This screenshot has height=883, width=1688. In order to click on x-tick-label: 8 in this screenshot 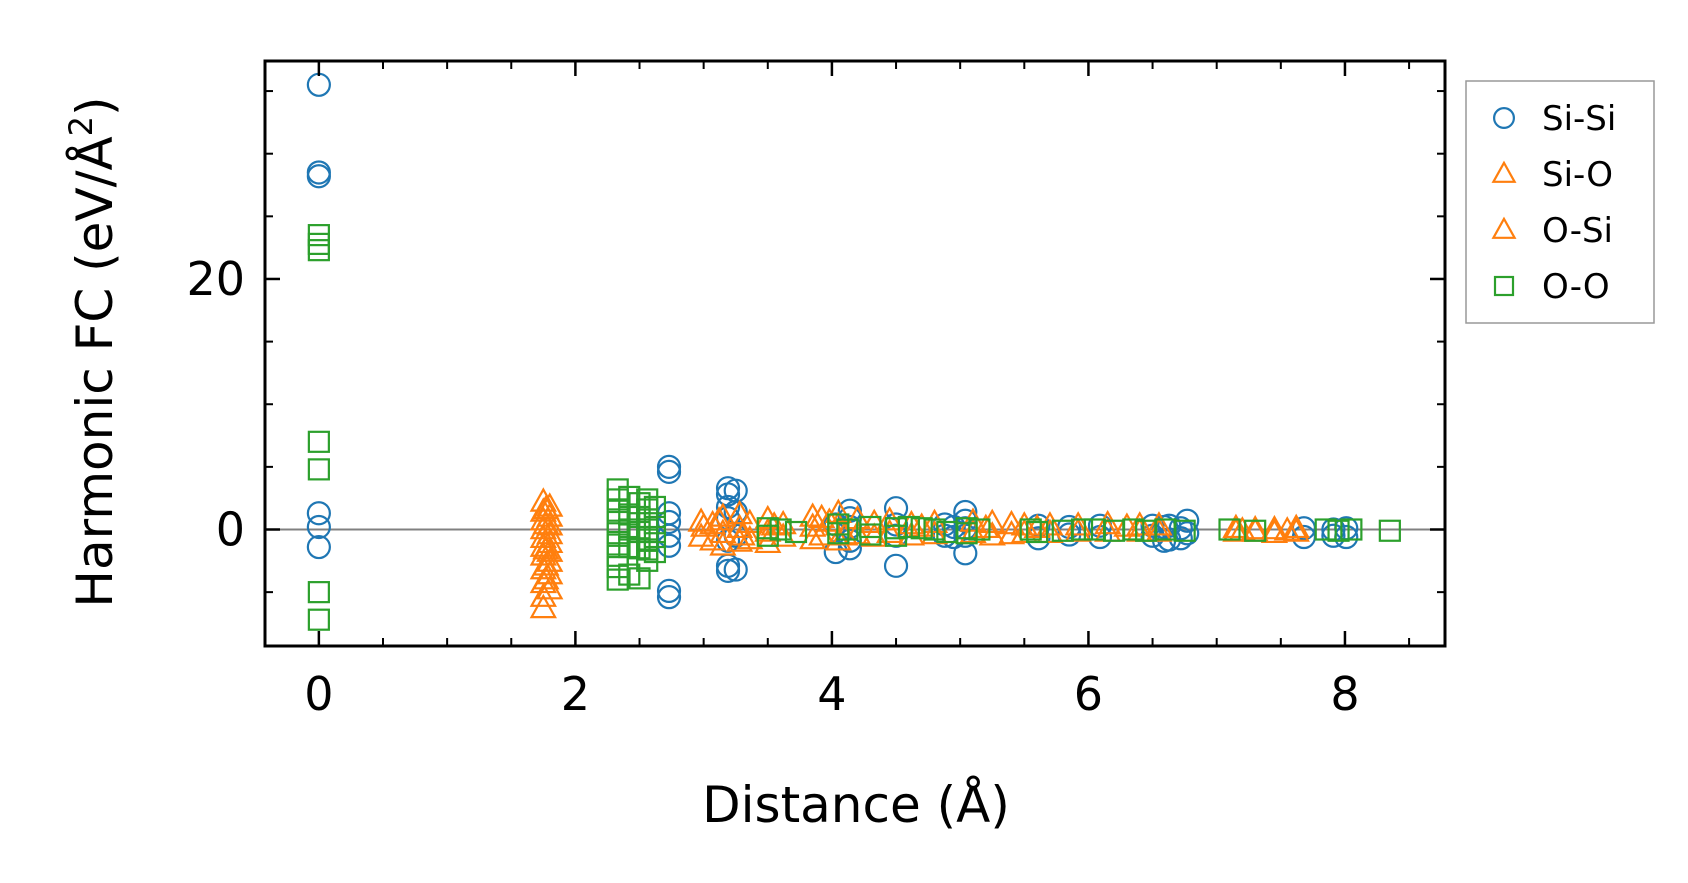, I will do `click(1344, 694)`.